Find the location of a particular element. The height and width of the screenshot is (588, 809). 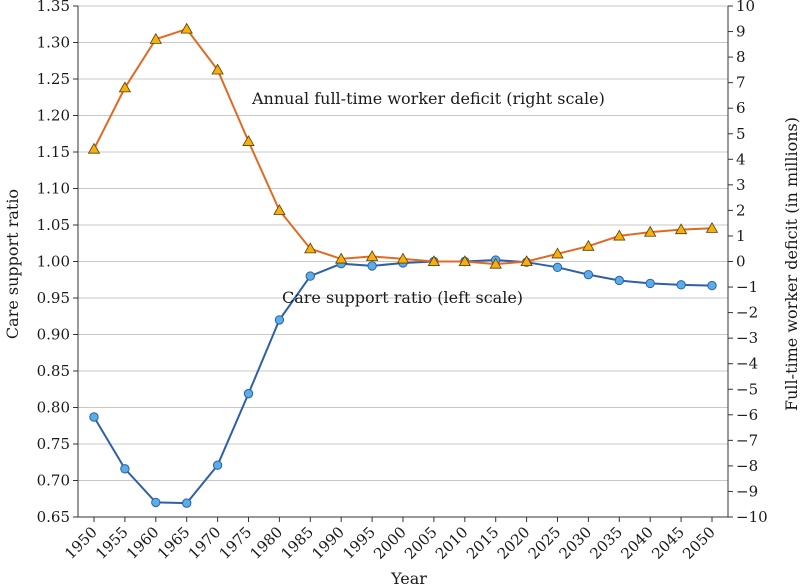

right-tick-label: 8 is located at coordinates (741, 57).